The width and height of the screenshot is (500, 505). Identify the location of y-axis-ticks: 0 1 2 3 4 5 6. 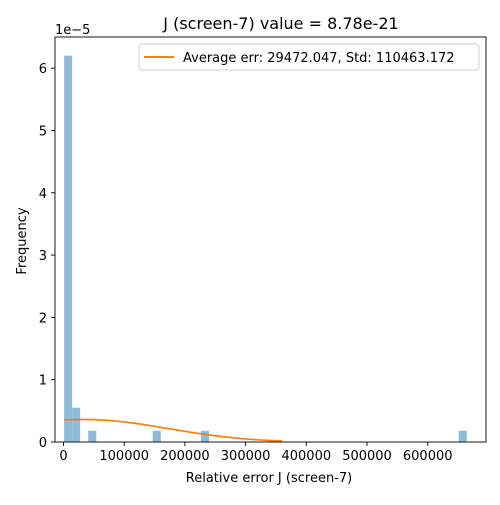
(47, 256).